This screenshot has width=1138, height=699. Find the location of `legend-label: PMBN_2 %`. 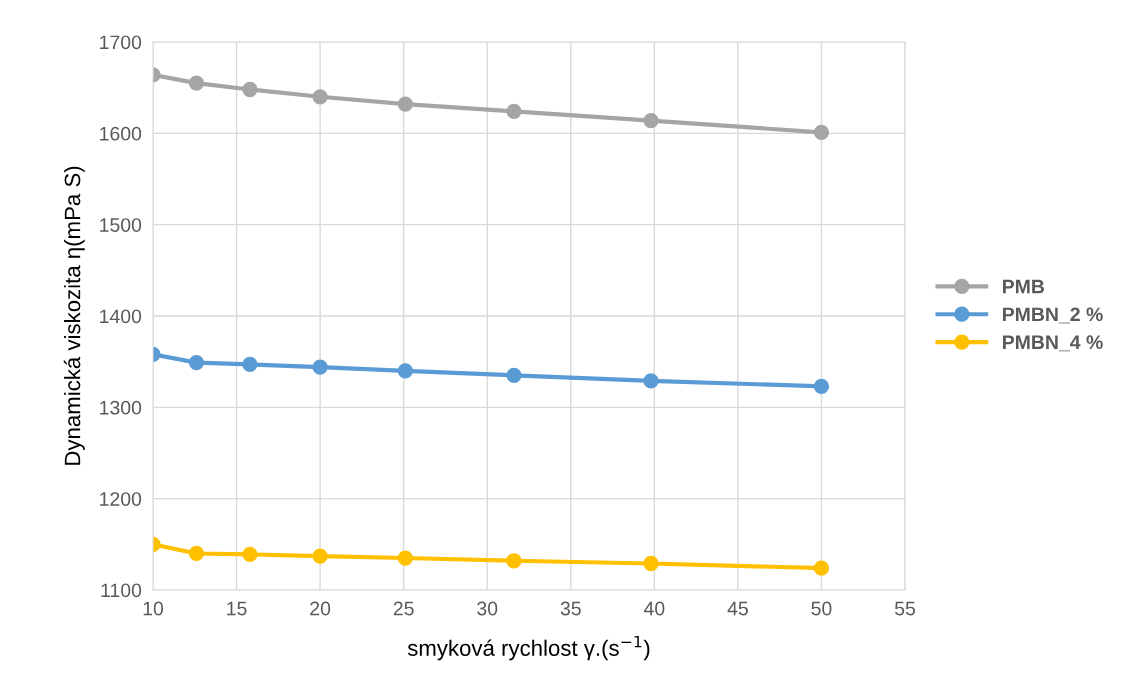

legend-label: PMBN_2 % is located at coordinates (1053, 315).